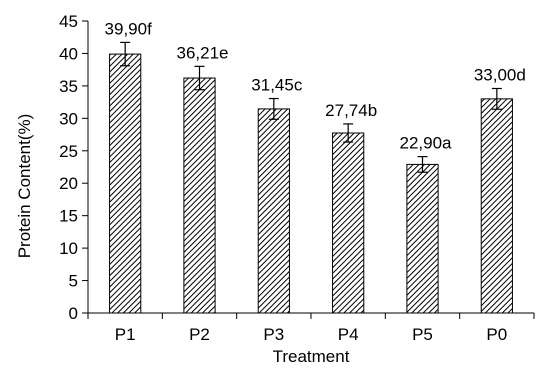 Image resolution: width=537 pixels, height=369 pixels. I want to click on y-axis-title: Protein Content(%), so click(24, 186).